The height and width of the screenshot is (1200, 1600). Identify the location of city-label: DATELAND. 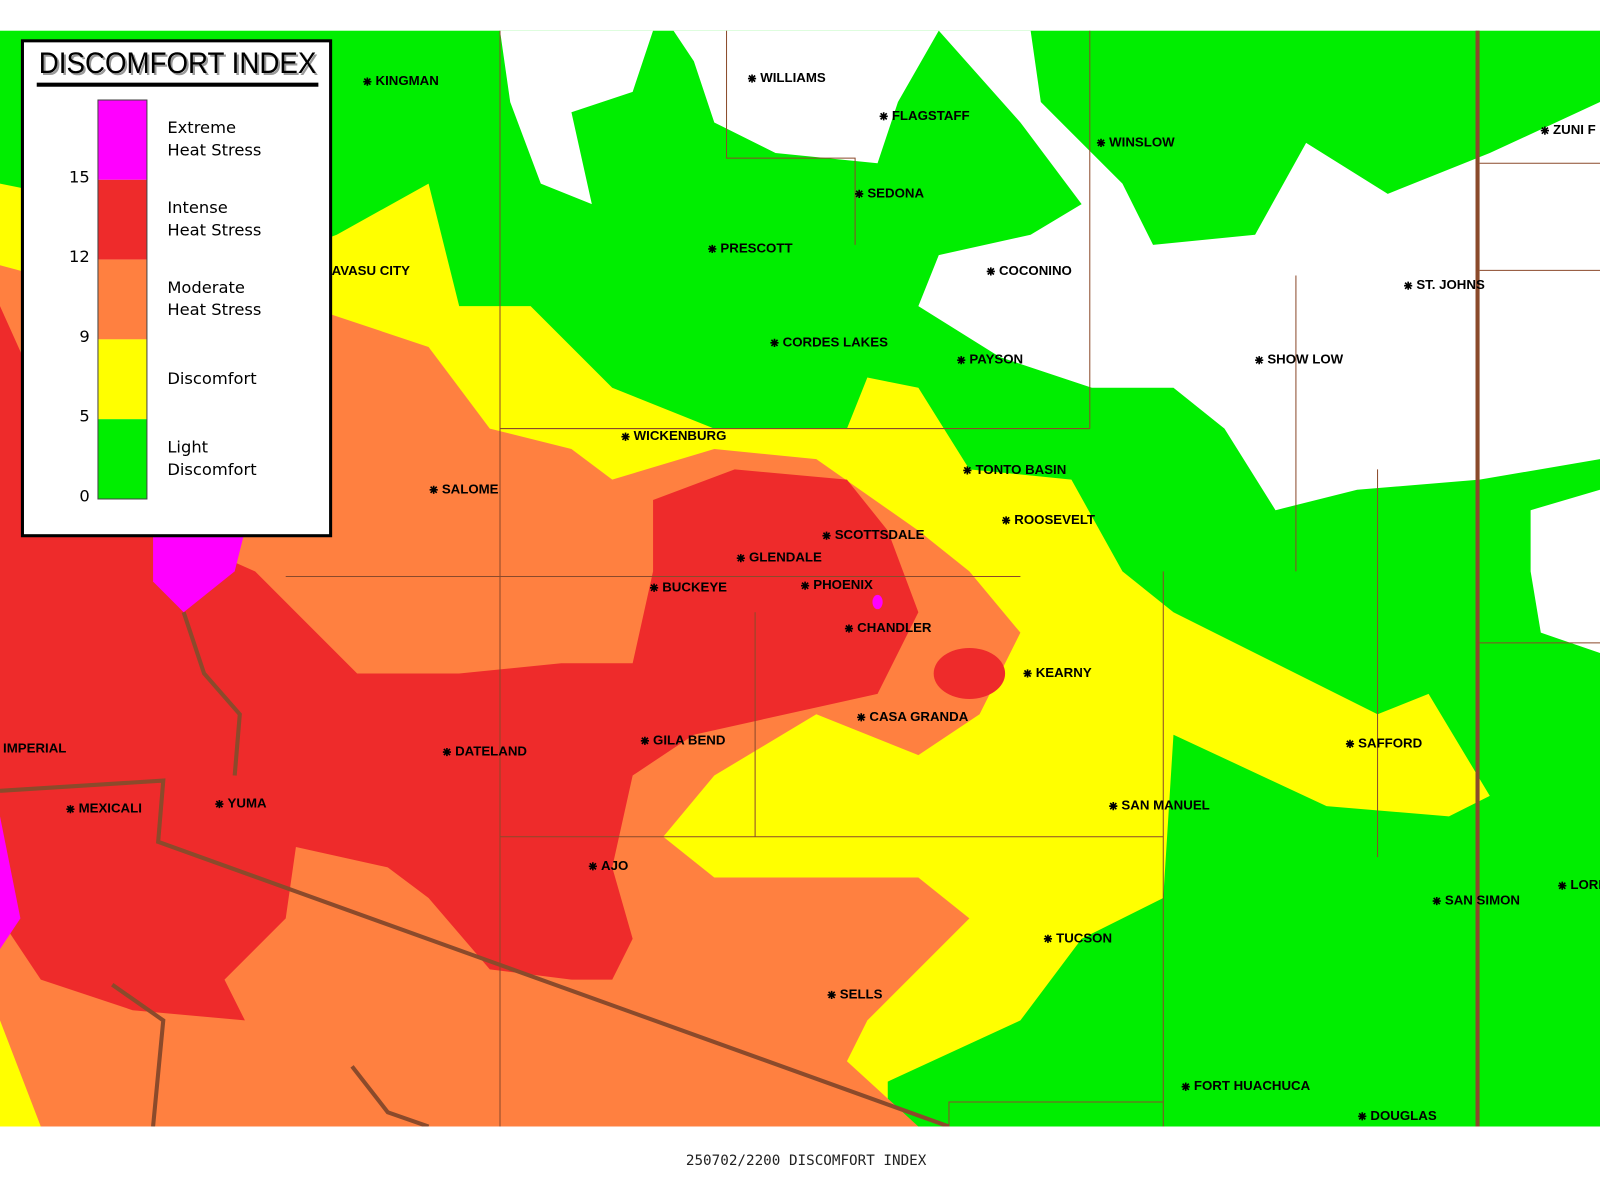
(491, 751).